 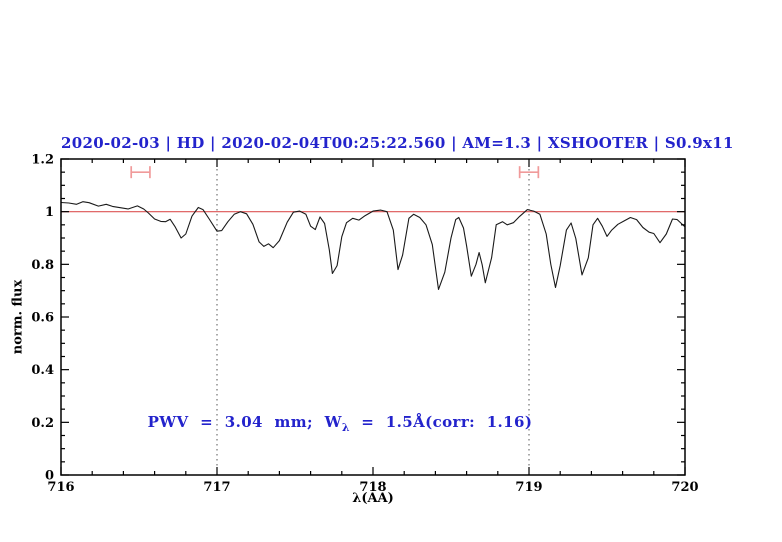 I want to click on x-tick-label: 718, so click(x=372, y=487).